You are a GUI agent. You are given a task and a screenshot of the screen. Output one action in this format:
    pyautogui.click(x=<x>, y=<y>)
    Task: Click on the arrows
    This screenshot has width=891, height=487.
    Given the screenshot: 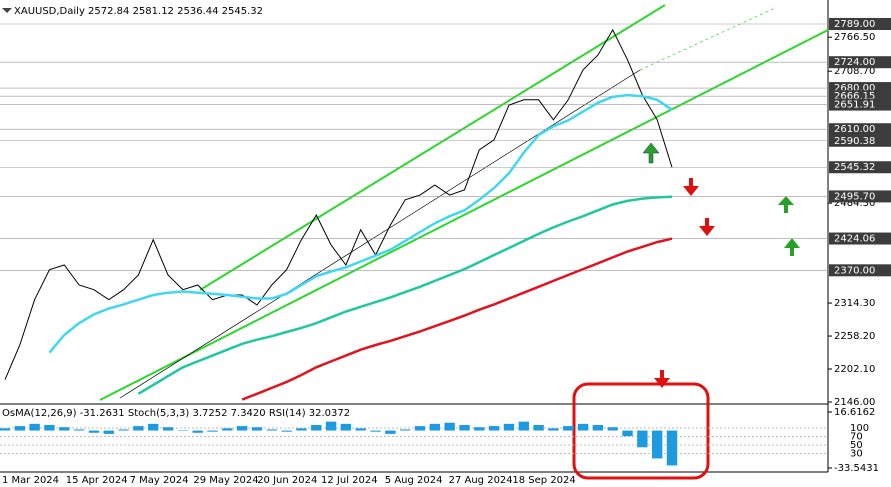 What is the action you would take?
    pyautogui.click(x=721, y=265)
    